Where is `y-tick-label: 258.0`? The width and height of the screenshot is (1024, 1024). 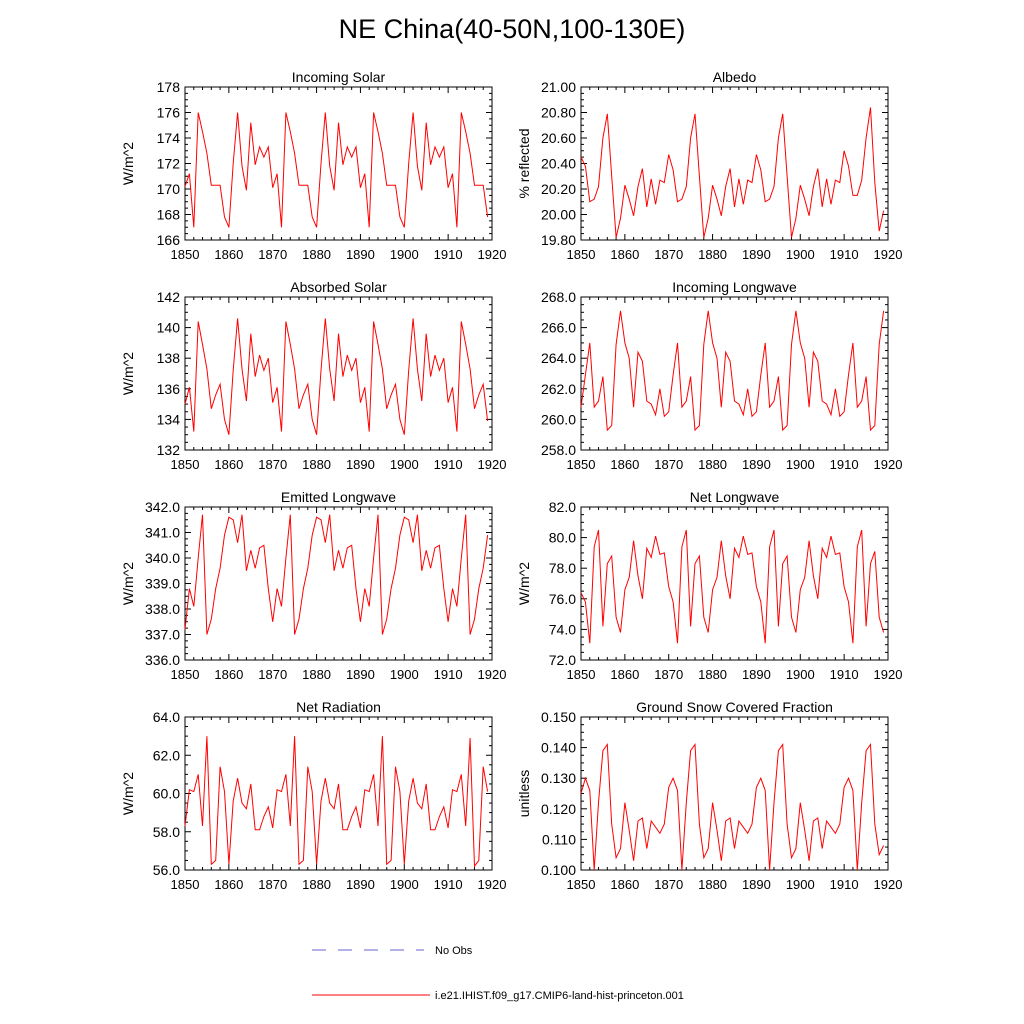
y-tick-label: 258.0 is located at coordinates (558, 450).